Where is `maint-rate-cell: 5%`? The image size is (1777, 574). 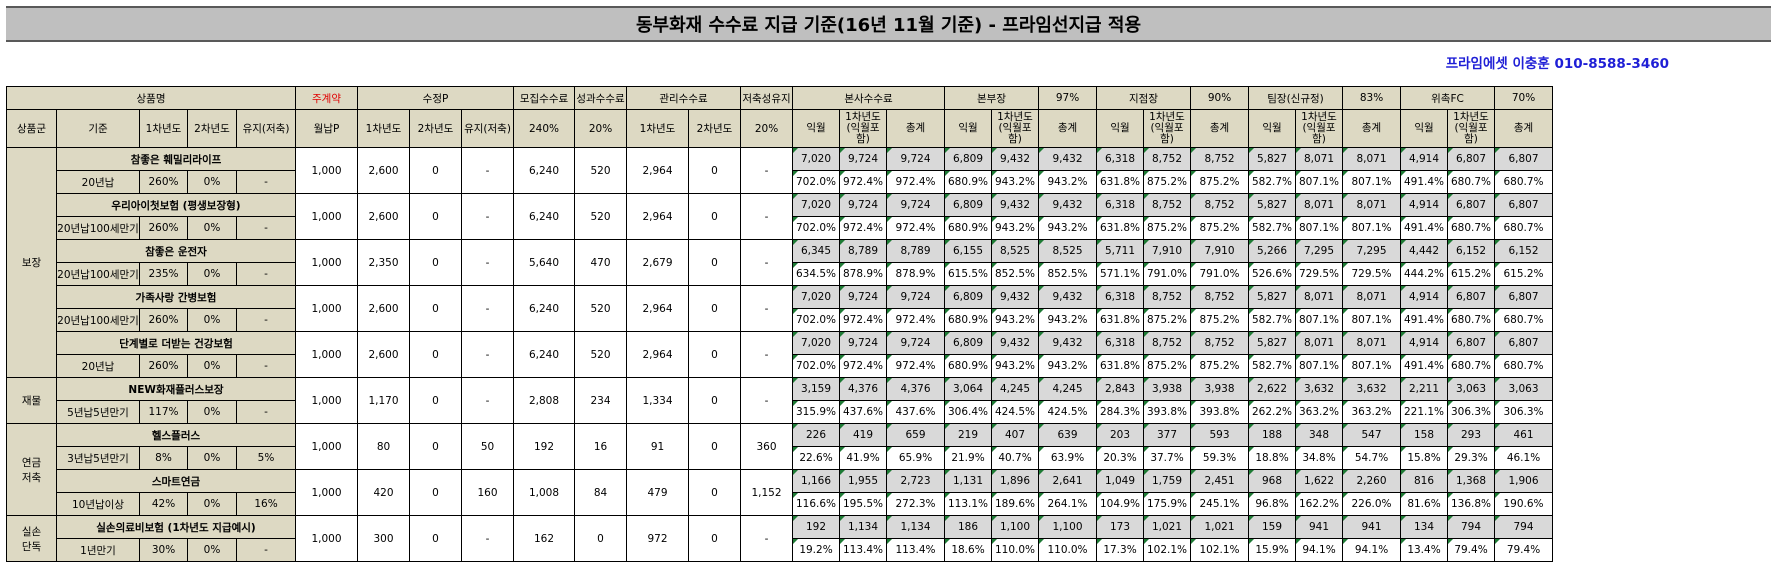 maint-rate-cell: 5% is located at coordinates (266, 458).